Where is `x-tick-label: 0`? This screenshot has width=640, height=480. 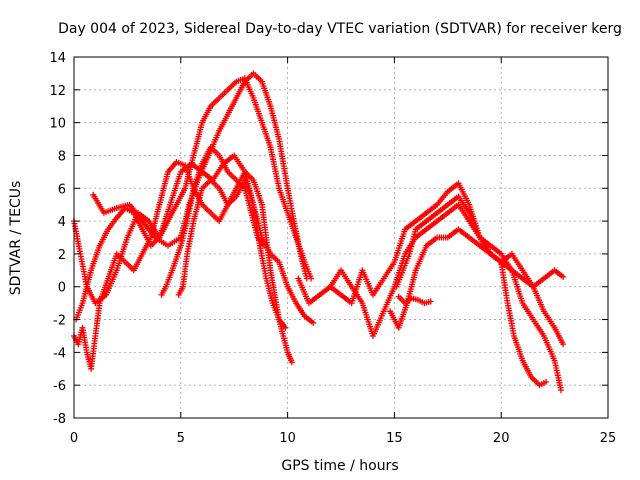
x-tick-label: 0 is located at coordinates (74, 438).